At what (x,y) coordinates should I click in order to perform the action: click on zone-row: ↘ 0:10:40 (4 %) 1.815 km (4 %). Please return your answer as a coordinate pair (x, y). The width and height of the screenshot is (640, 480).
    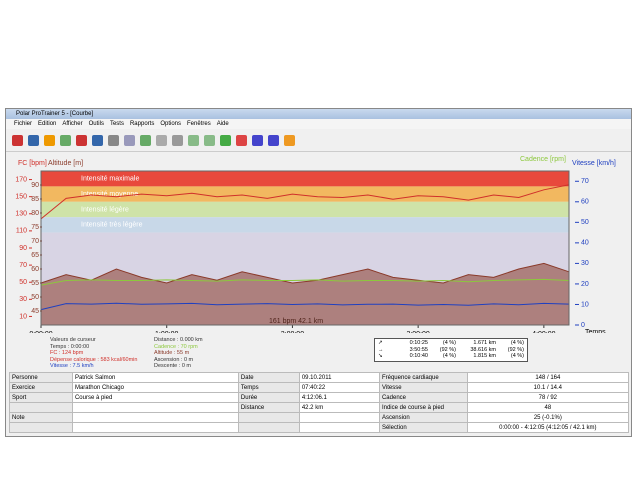
    Looking at the image, I should click on (451, 356).